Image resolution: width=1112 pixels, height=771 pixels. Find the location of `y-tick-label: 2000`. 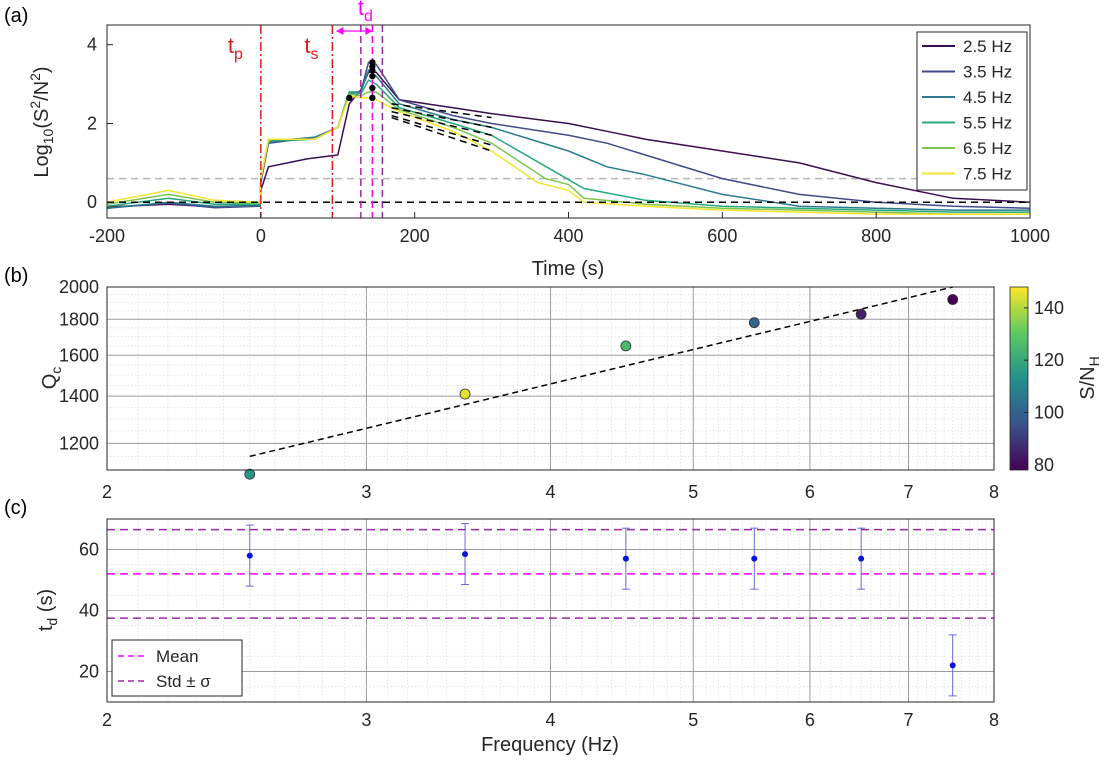

y-tick-label: 2000 is located at coordinates (79, 287).